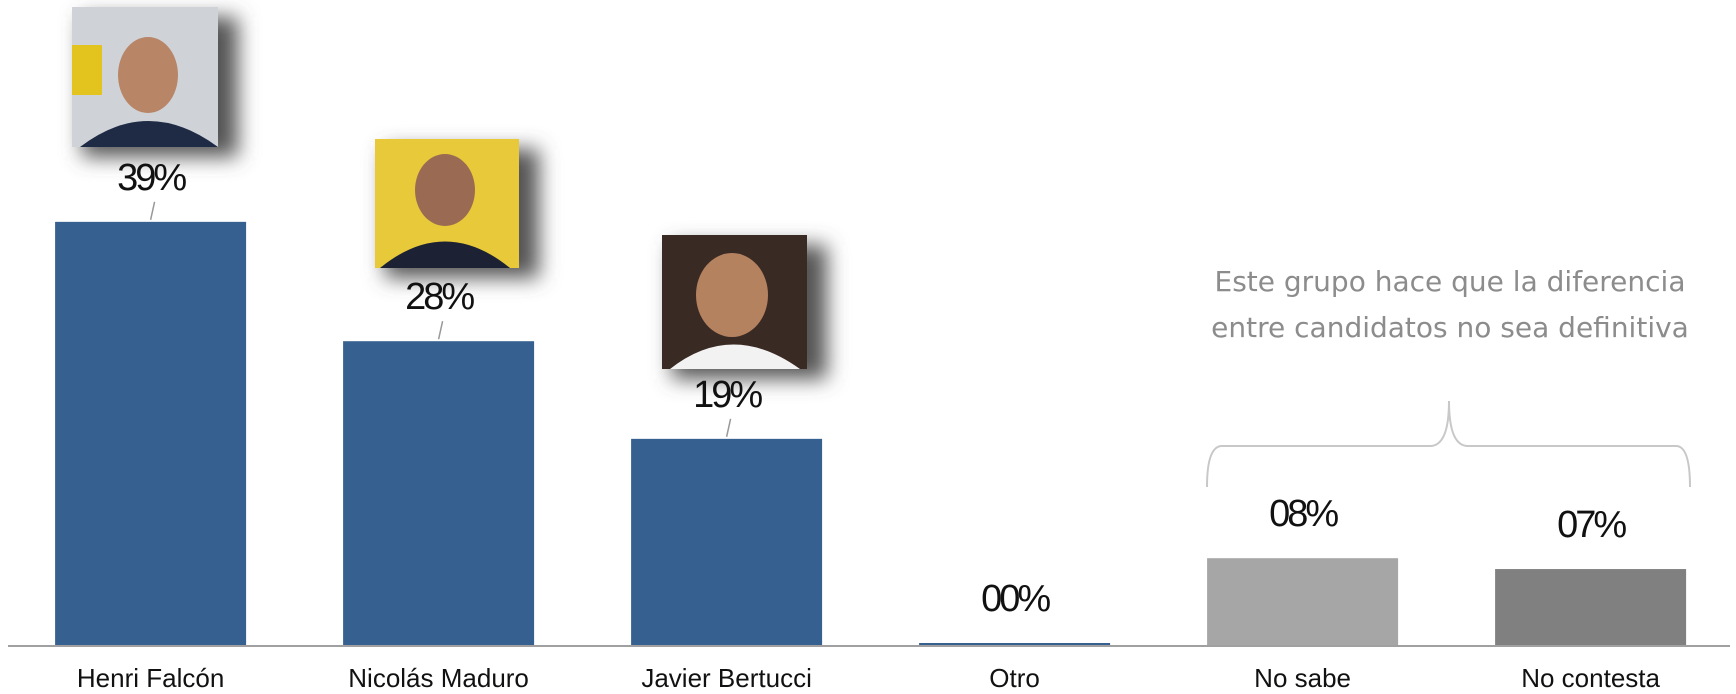  Describe the element at coordinates (1450, 281) in the screenshot. I see `annotation: Este grupo hace que la diferencia` at that location.